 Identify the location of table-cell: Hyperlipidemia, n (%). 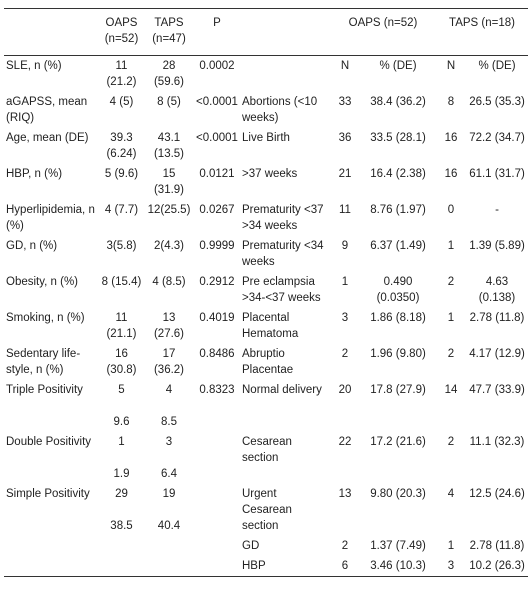
(50, 218).